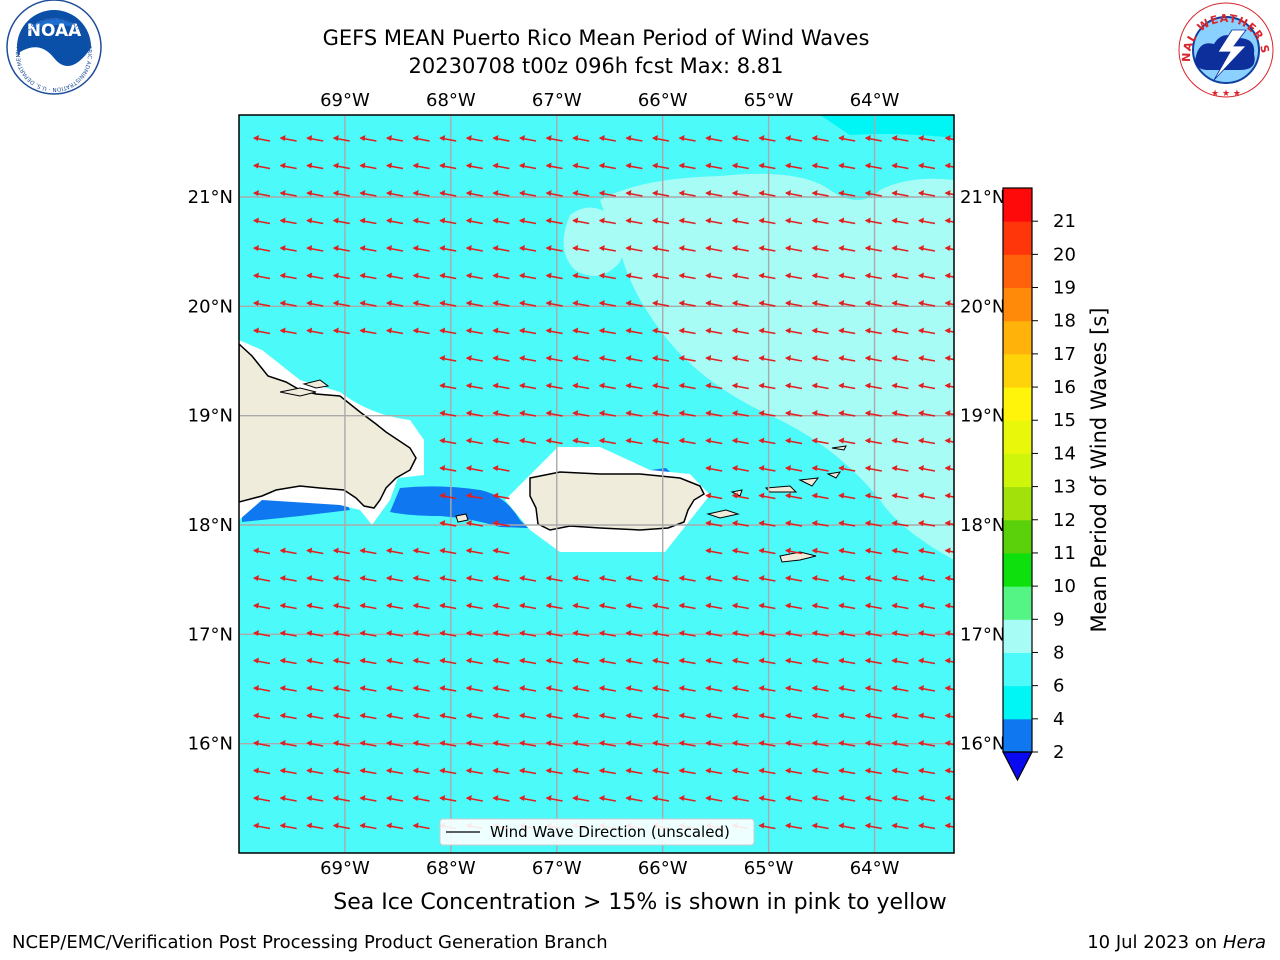 The image size is (1280, 960). Describe the element at coordinates (1064, 354) in the screenshot. I see `colorbar-tick-label: 17` at that location.